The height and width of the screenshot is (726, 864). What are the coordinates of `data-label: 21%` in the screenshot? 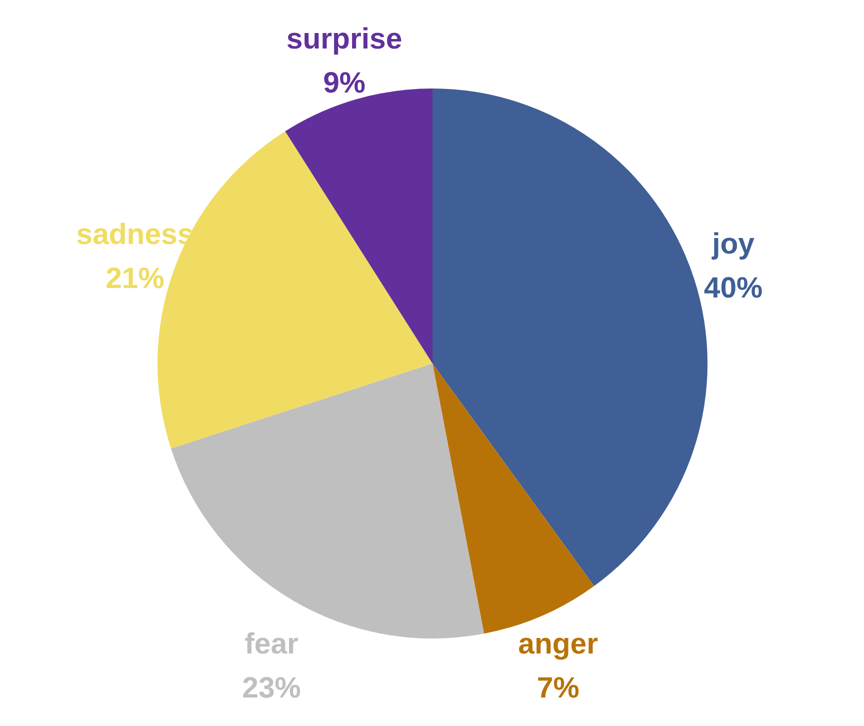 It's located at (135, 278).